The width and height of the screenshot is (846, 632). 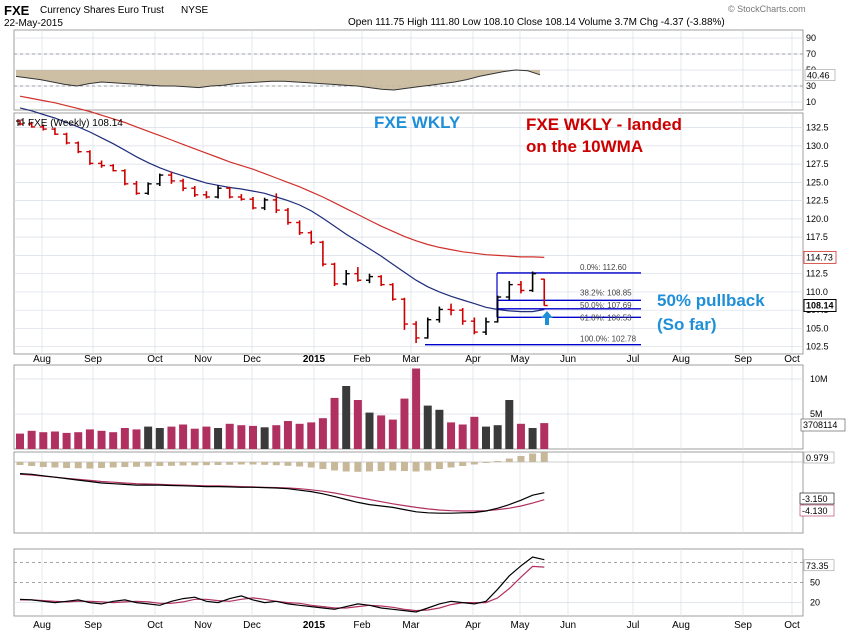 I want to click on ticker-symbol: FXE, so click(x=17, y=10).